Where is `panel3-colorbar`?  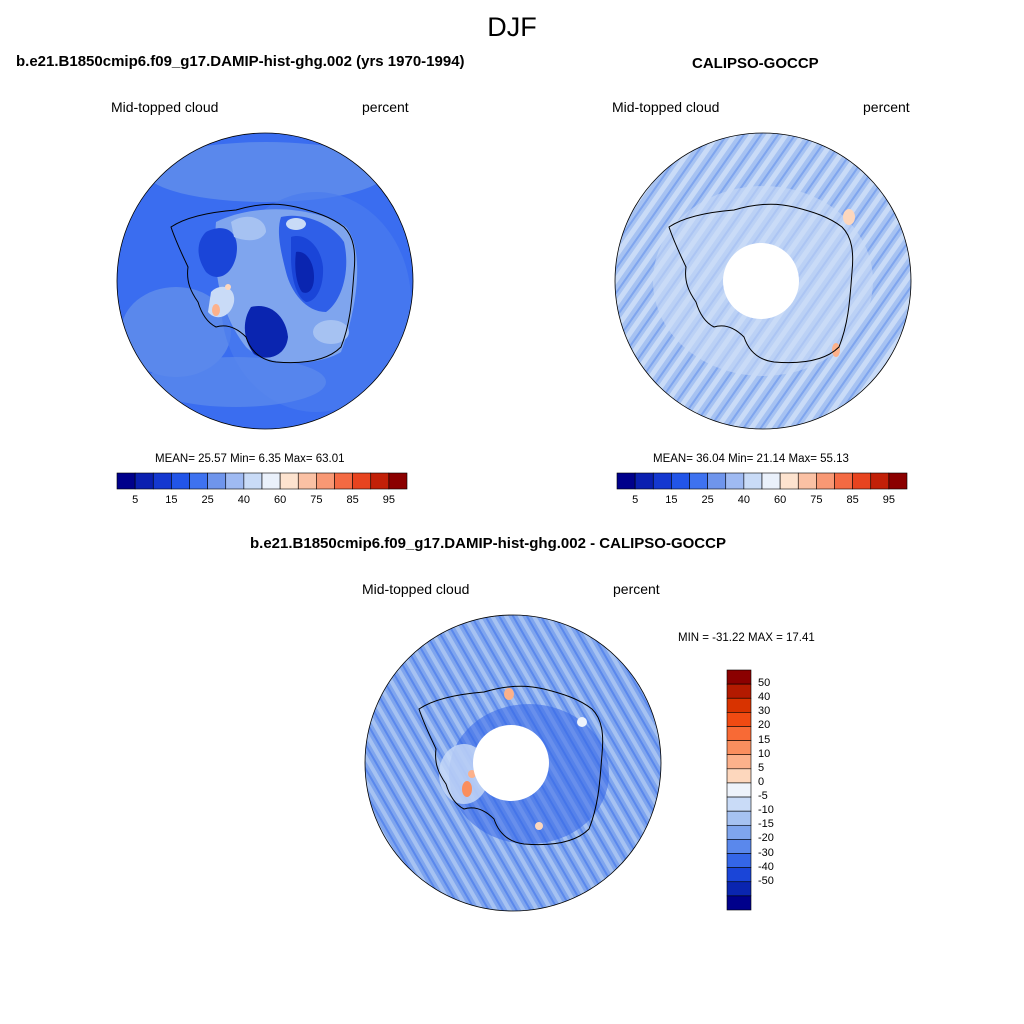
panel3-colorbar is located at coordinates (739, 790).